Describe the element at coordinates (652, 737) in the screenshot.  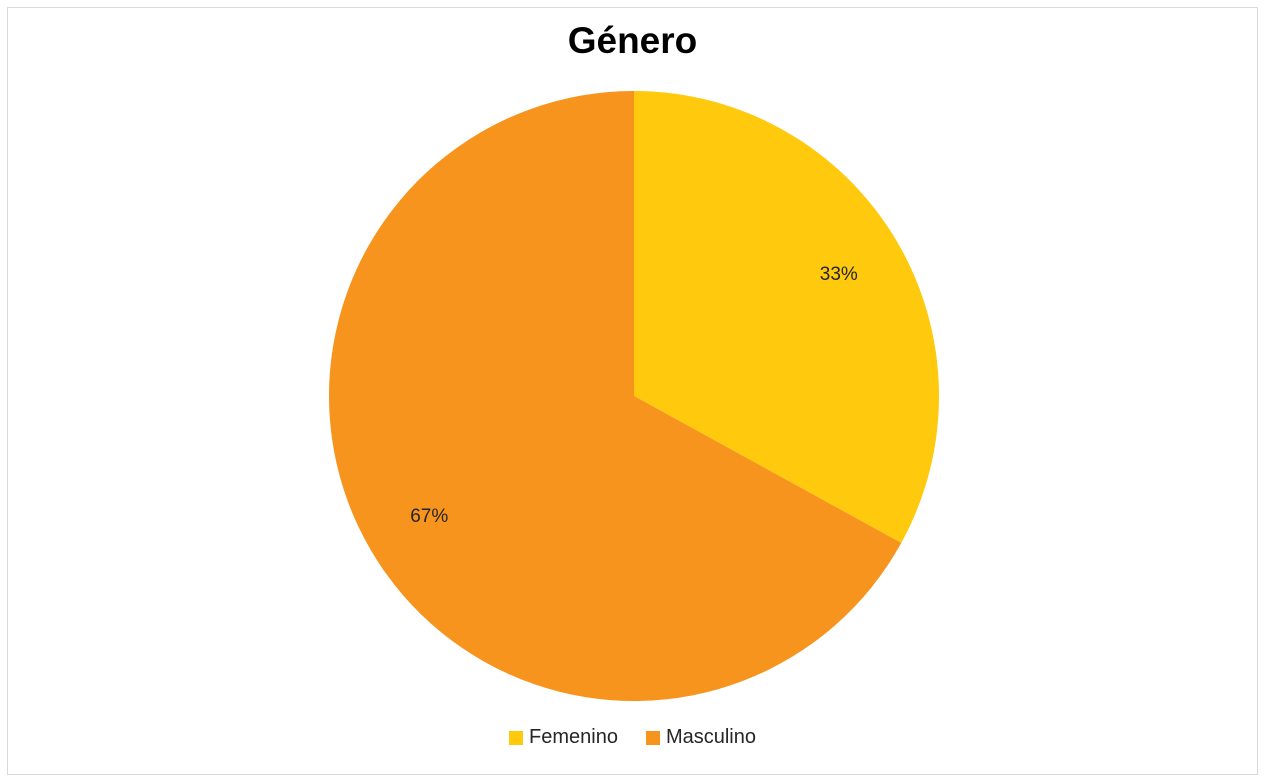
I see `legend-swatch-masculino` at that location.